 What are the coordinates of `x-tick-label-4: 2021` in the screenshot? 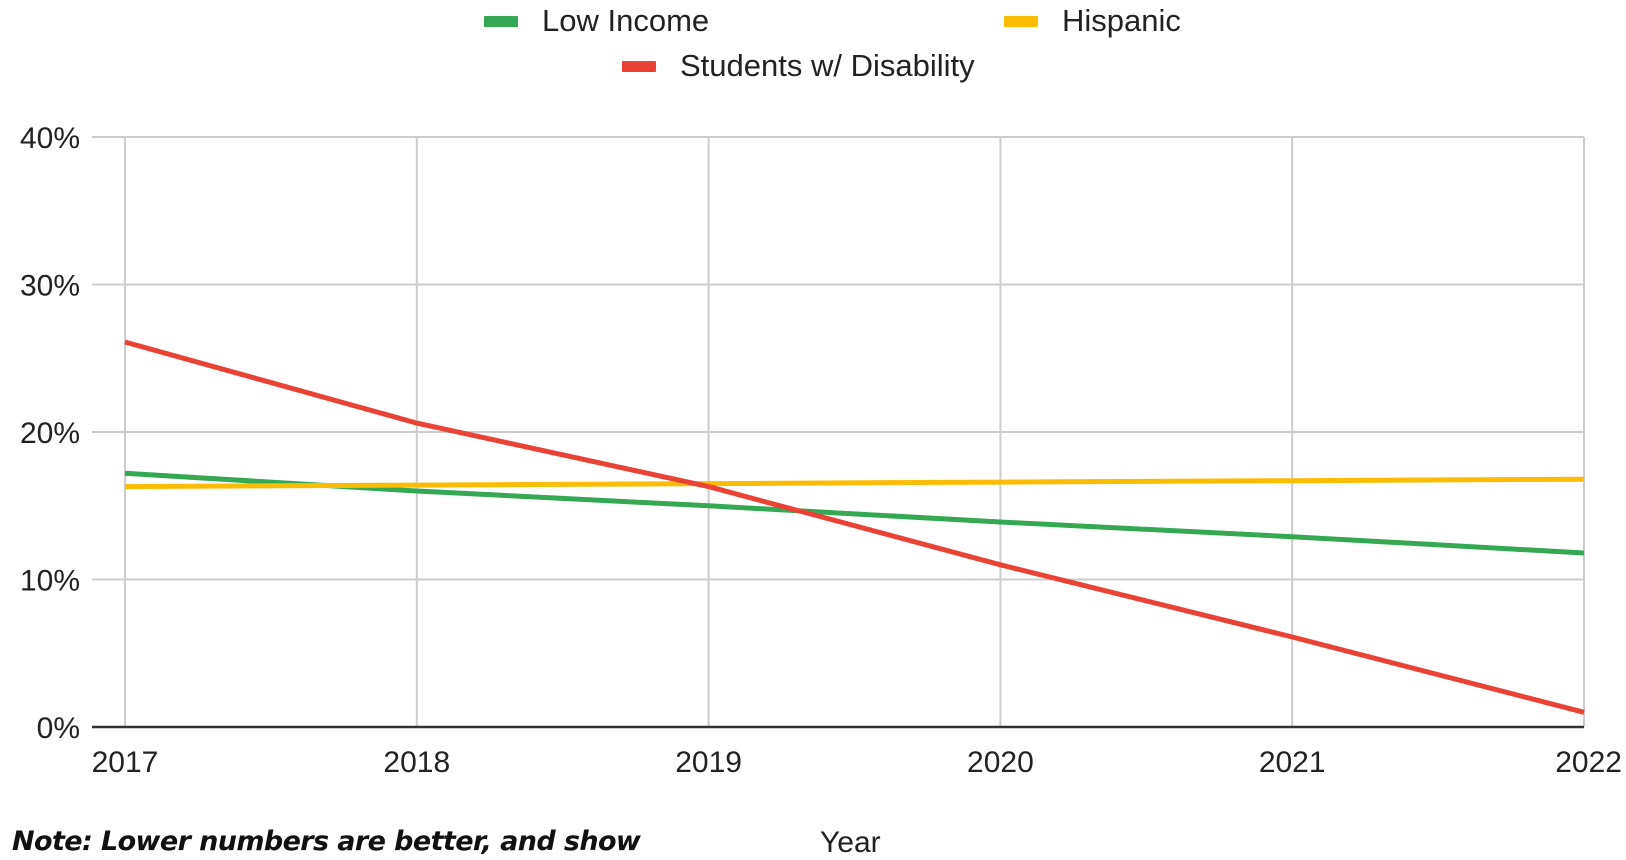 It's located at (1292, 762).